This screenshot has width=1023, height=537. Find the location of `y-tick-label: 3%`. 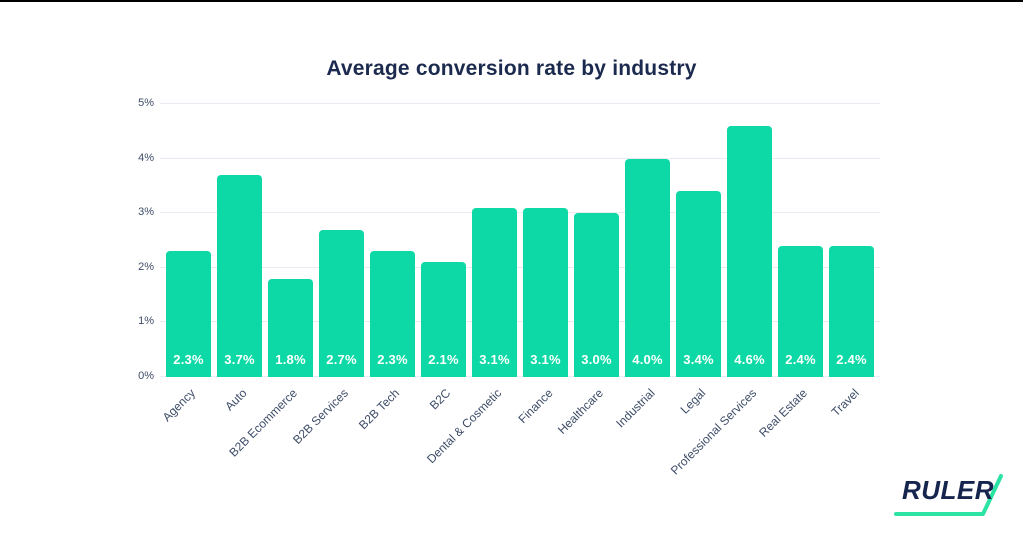

y-tick-label: 3% is located at coordinates (146, 212).